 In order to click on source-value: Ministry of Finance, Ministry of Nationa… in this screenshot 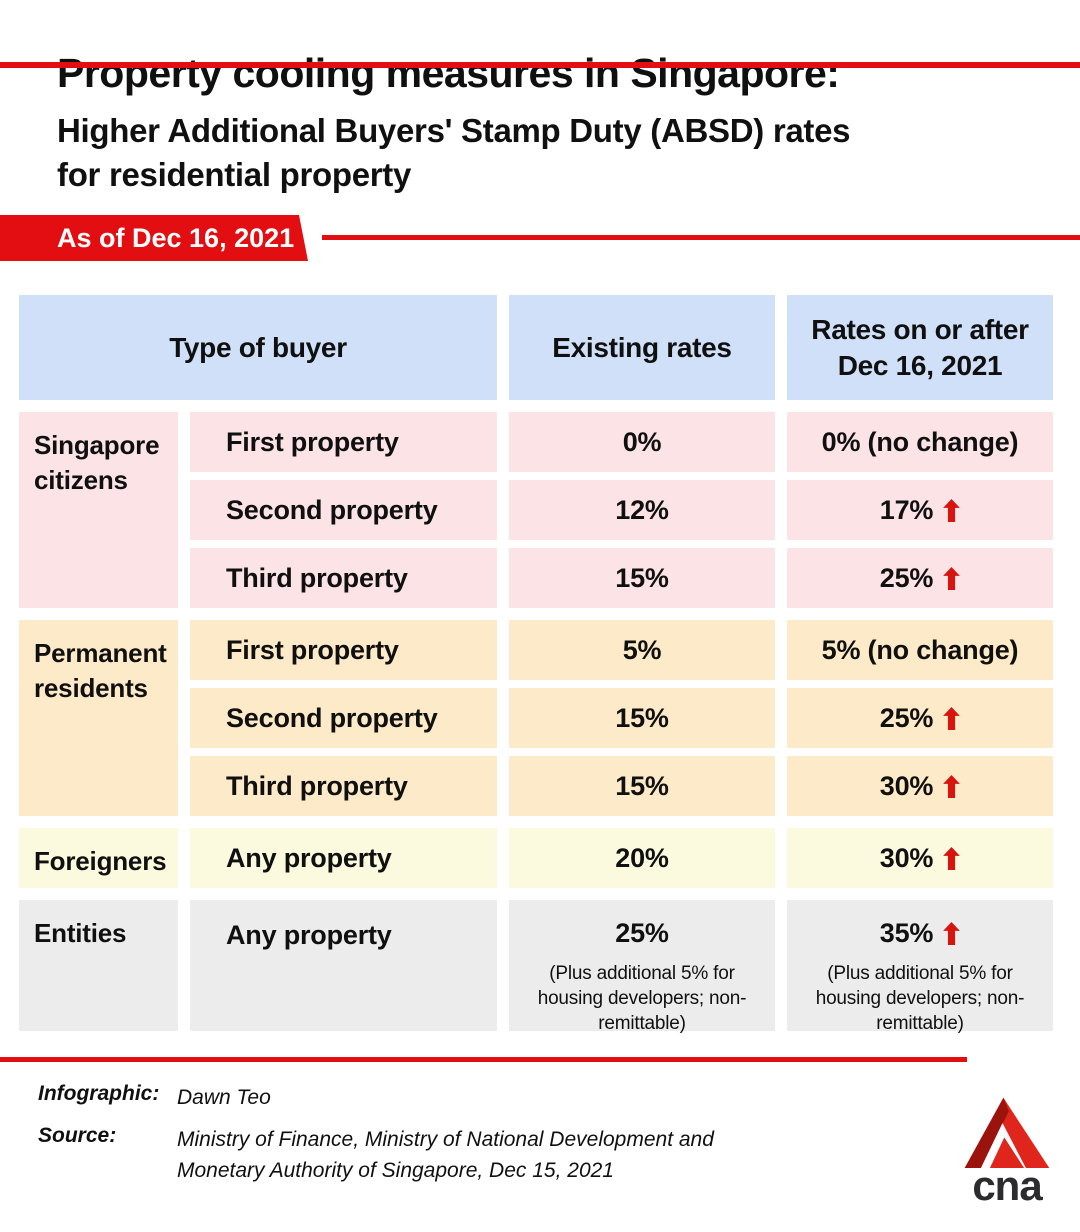, I will do `click(445, 1155)`.